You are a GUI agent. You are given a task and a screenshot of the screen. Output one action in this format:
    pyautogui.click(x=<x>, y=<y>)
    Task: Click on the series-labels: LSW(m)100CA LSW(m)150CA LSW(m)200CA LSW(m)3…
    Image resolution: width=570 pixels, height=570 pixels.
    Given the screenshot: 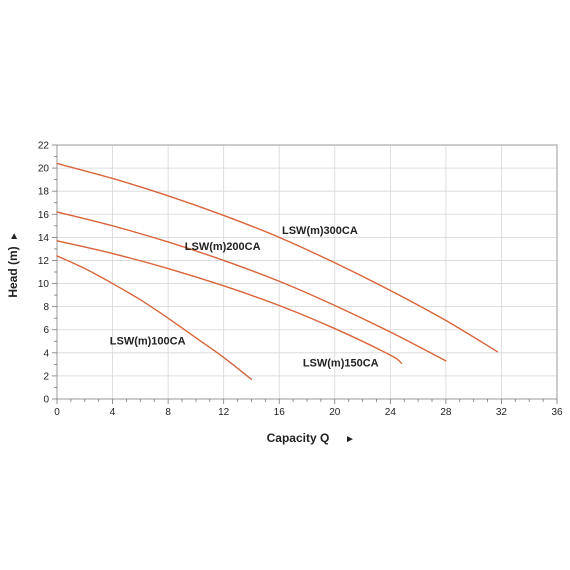 What is the action you would take?
    pyautogui.click(x=244, y=297)
    